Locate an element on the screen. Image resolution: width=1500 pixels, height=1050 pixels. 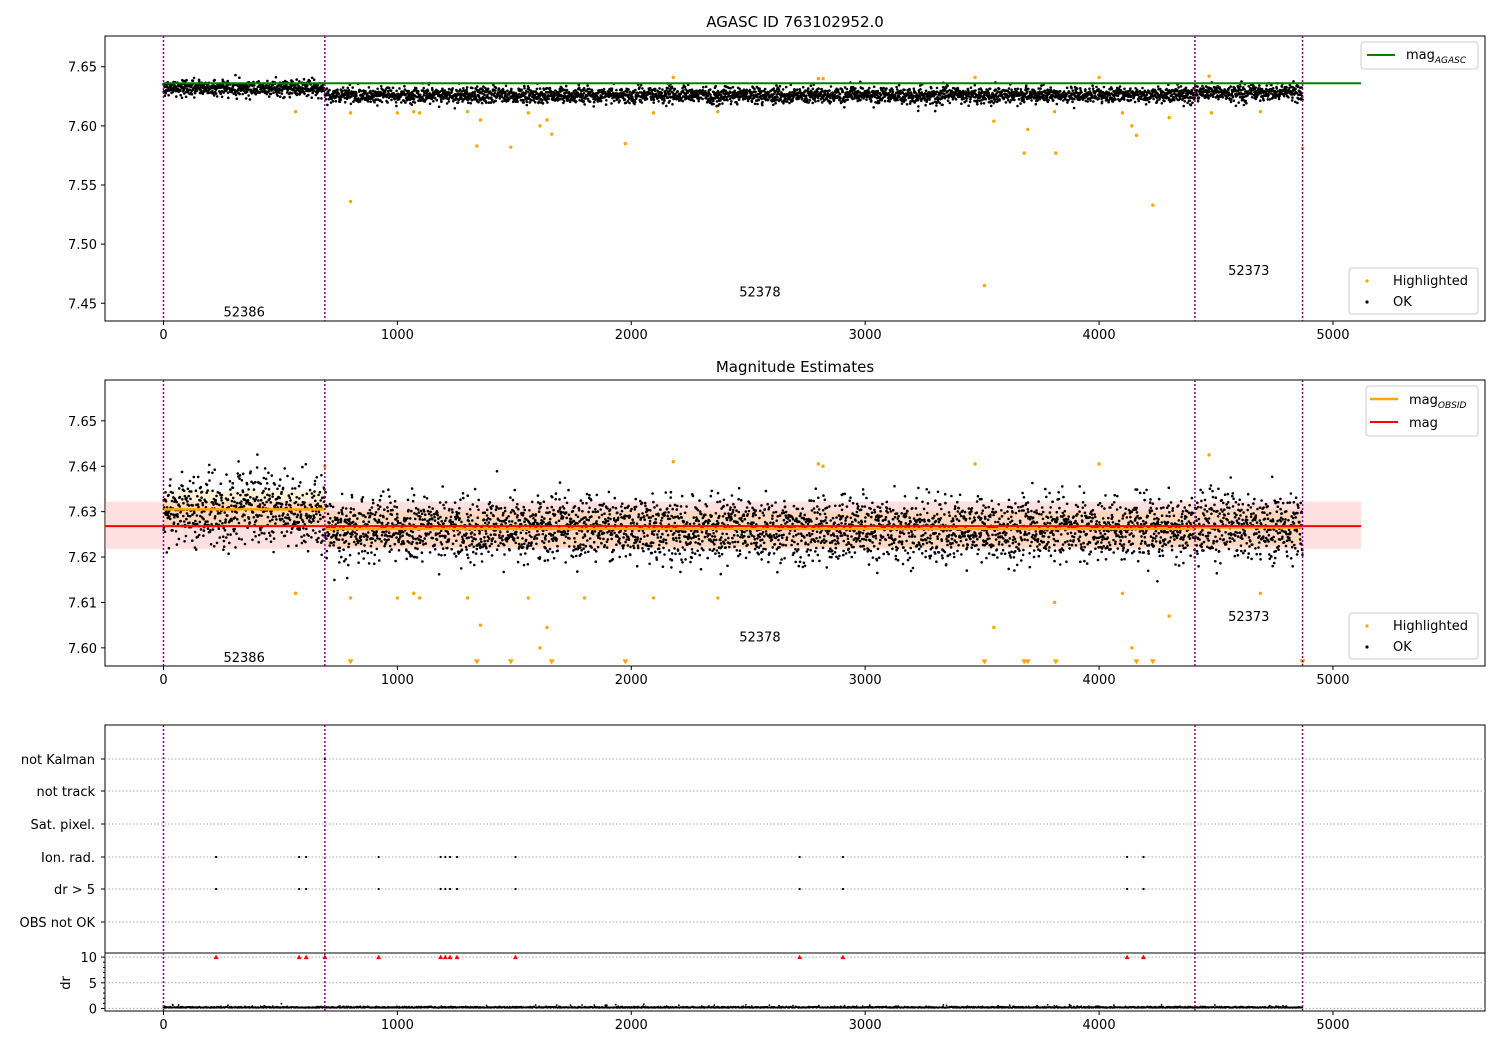
x-tick-label: 3000 is located at coordinates (865, 680).